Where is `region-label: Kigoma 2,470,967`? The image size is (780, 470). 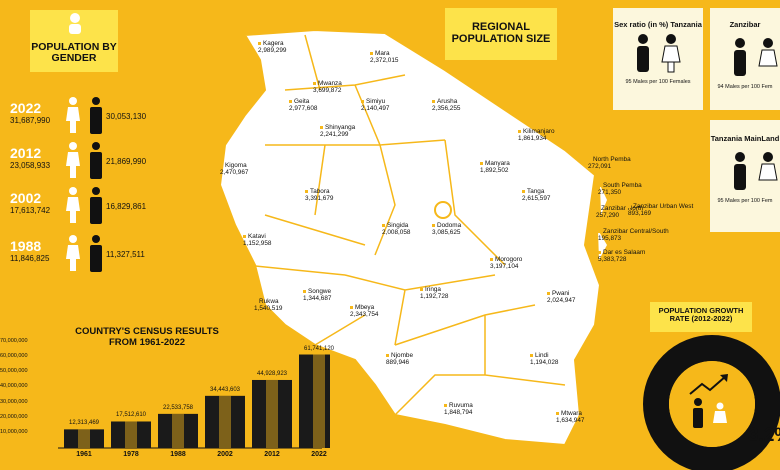 region-label: Kigoma 2,470,967 is located at coordinates (234, 169).